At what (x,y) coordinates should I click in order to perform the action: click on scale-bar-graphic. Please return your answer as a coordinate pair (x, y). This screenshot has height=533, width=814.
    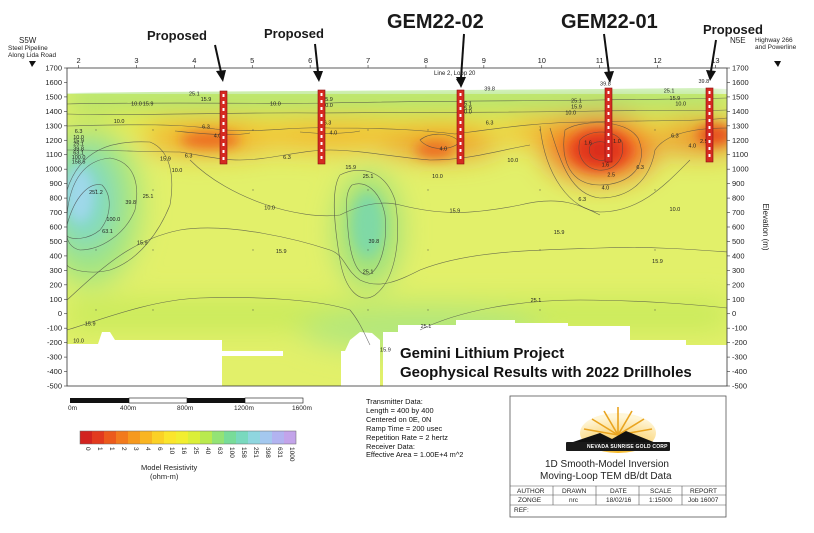
    Looking at the image, I should click on (187, 400).